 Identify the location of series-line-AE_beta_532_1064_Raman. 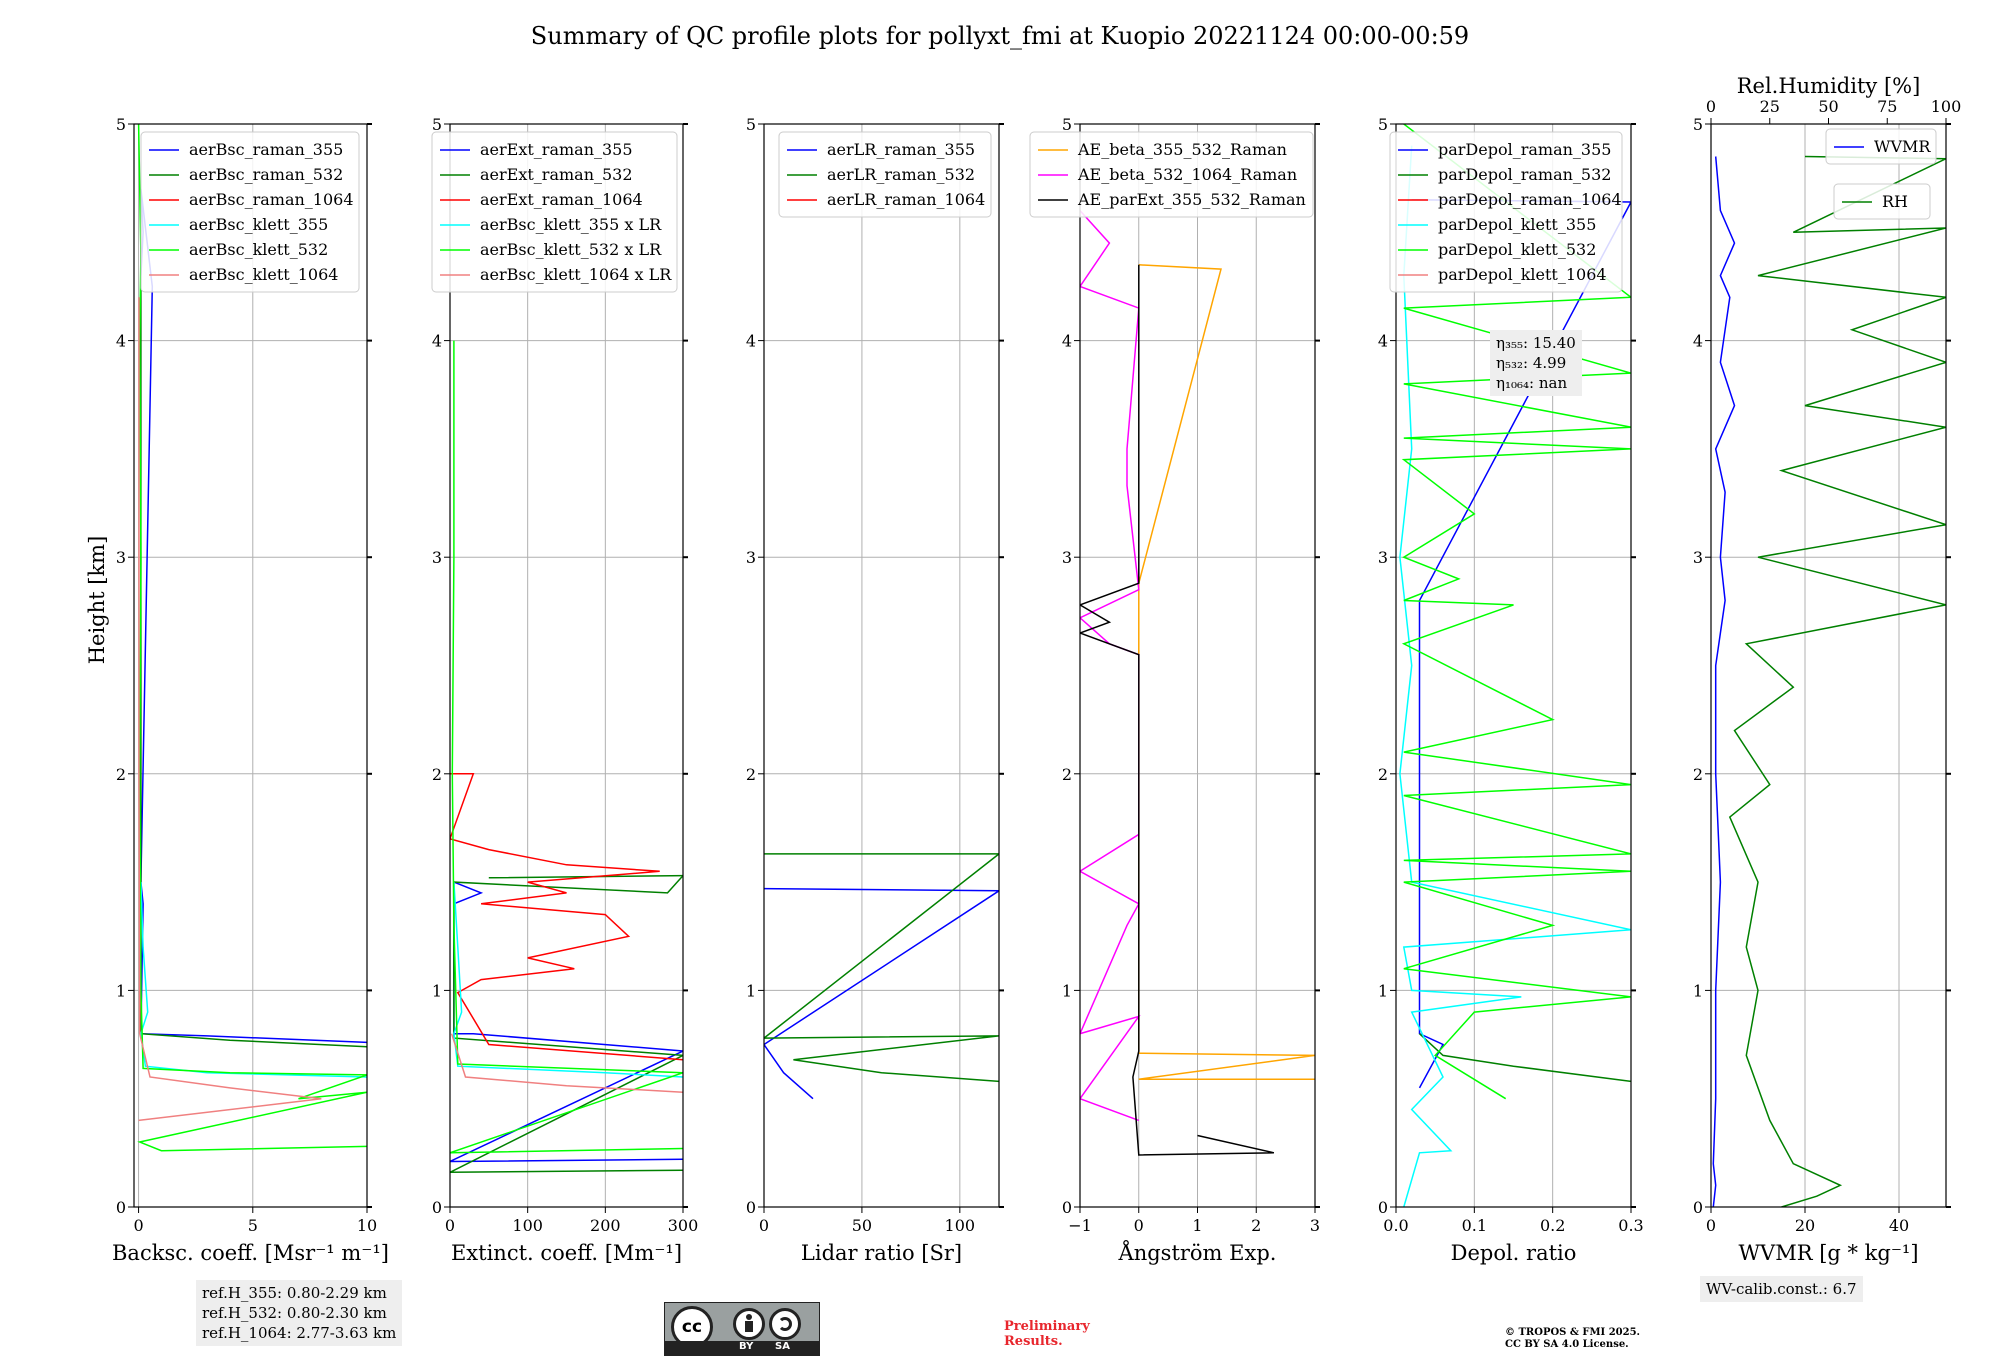
(1110, 666).